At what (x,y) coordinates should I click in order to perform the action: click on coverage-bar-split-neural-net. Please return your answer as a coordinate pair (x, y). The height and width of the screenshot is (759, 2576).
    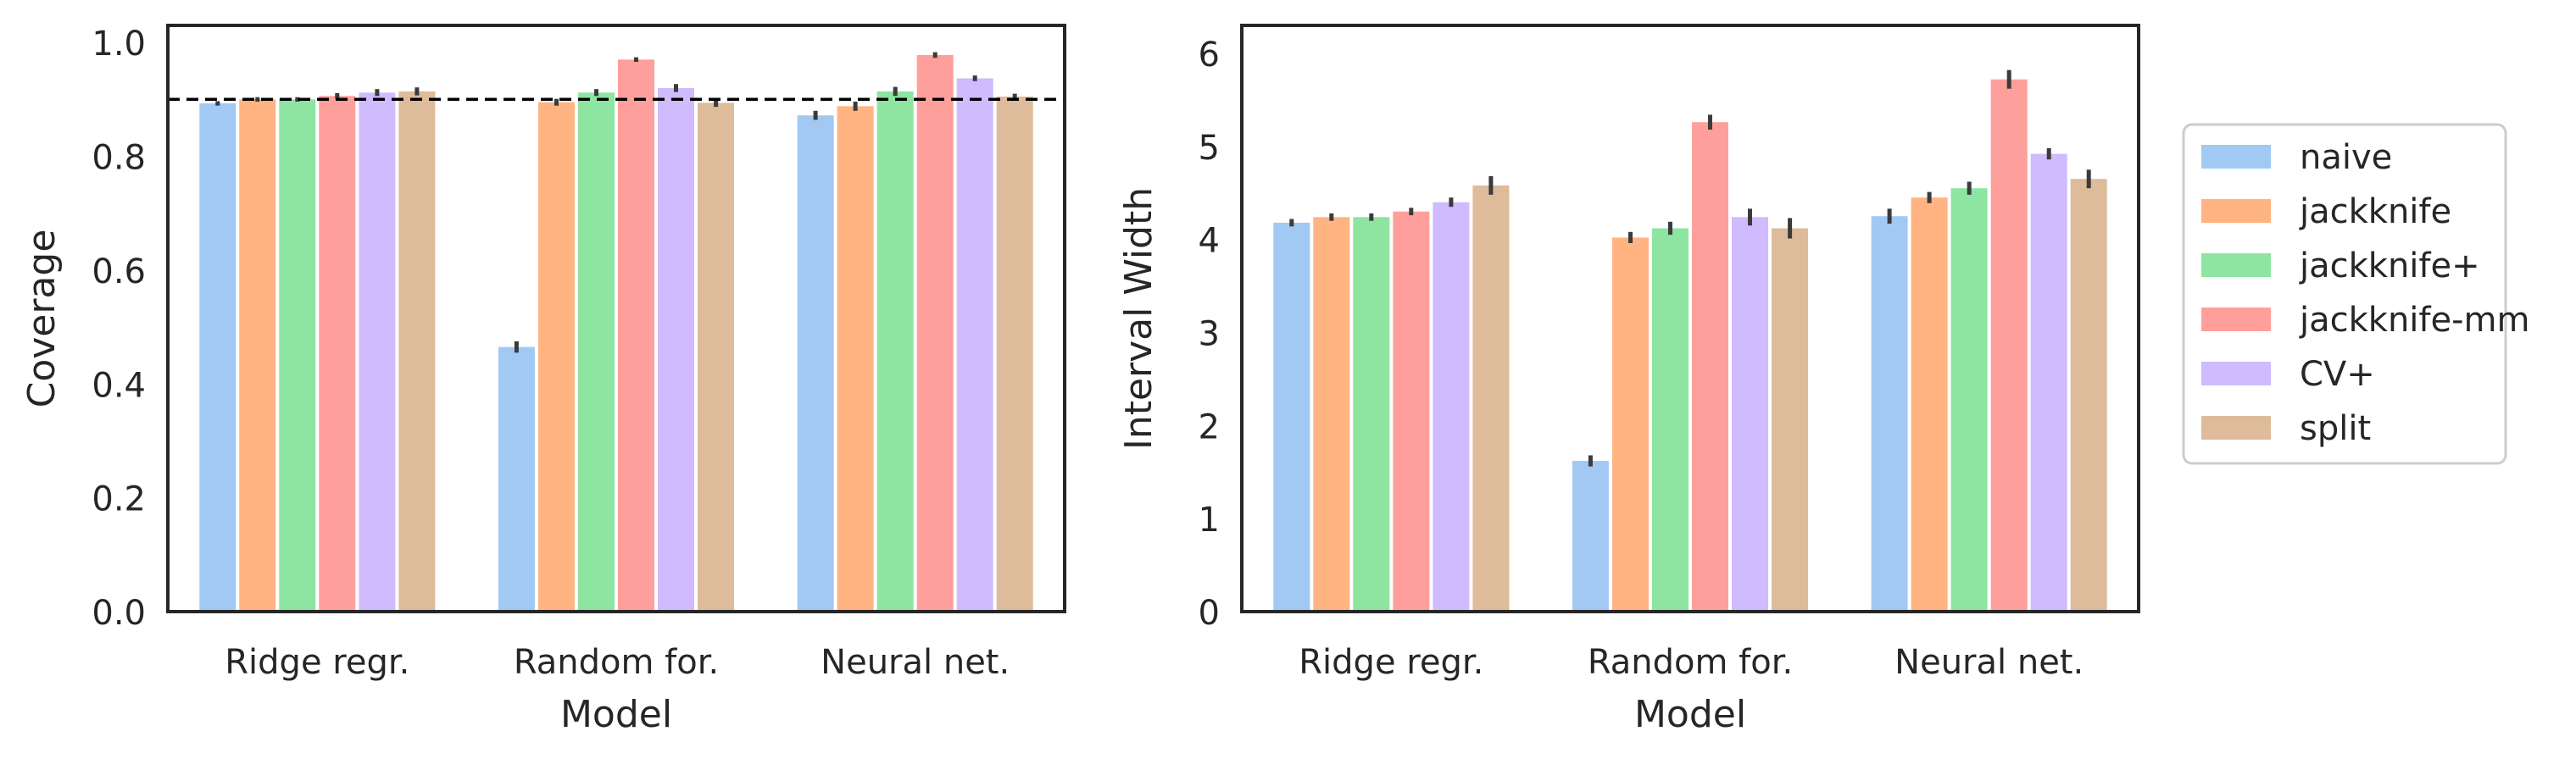
    Looking at the image, I should click on (1014, 354).